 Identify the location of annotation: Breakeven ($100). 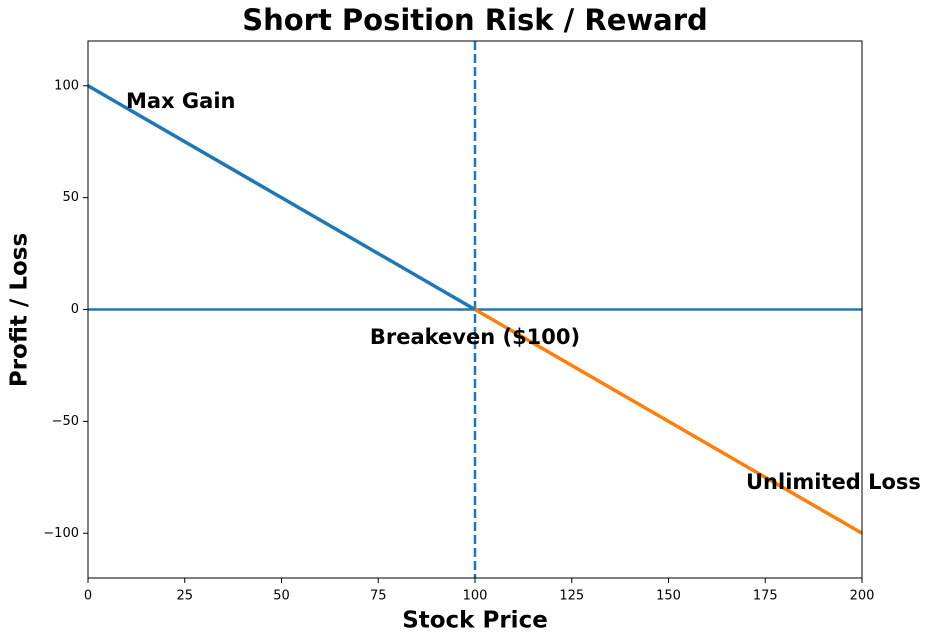
(475, 337).